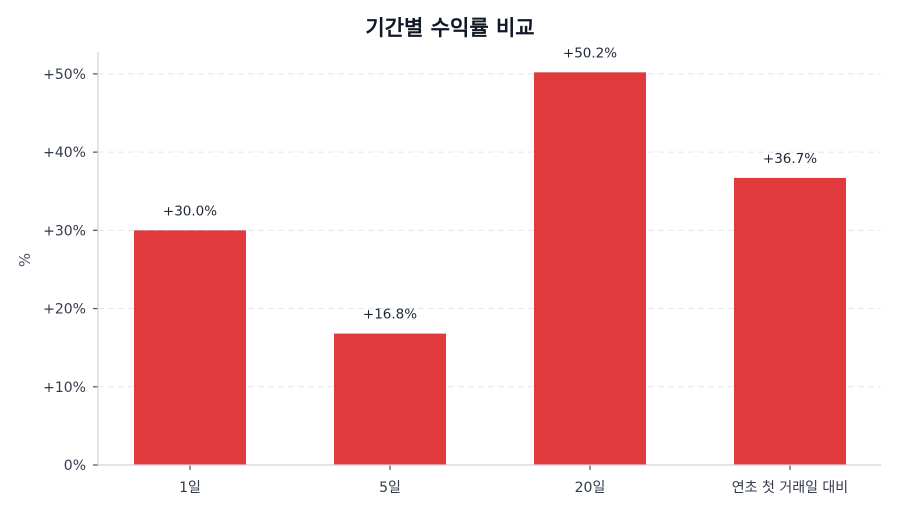  Describe the element at coordinates (790, 488) in the screenshot. I see `x-tick-label: 연초 첫 거래일 대비` at that location.